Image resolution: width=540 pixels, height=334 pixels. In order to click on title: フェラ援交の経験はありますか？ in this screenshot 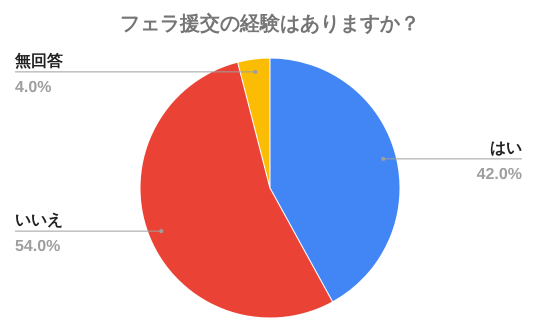, I will do `click(270, 24)`.